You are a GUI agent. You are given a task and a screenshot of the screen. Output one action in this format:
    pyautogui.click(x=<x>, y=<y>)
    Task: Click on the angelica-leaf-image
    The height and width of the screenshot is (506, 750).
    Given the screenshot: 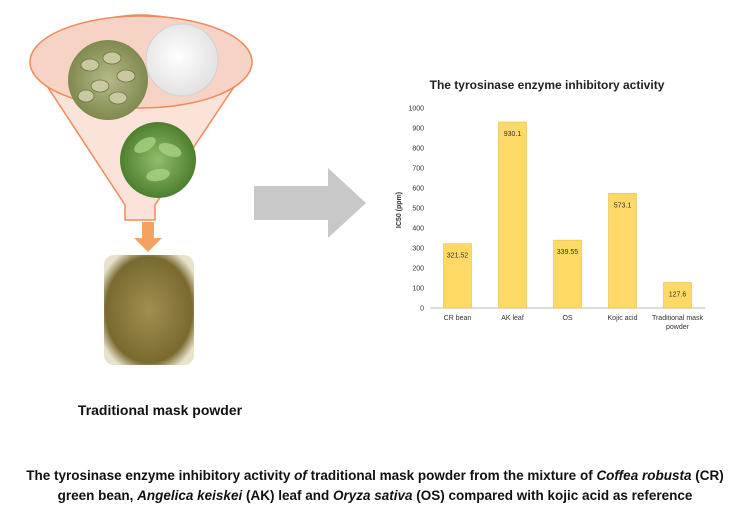 What is the action you would take?
    pyautogui.click(x=158, y=160)
    